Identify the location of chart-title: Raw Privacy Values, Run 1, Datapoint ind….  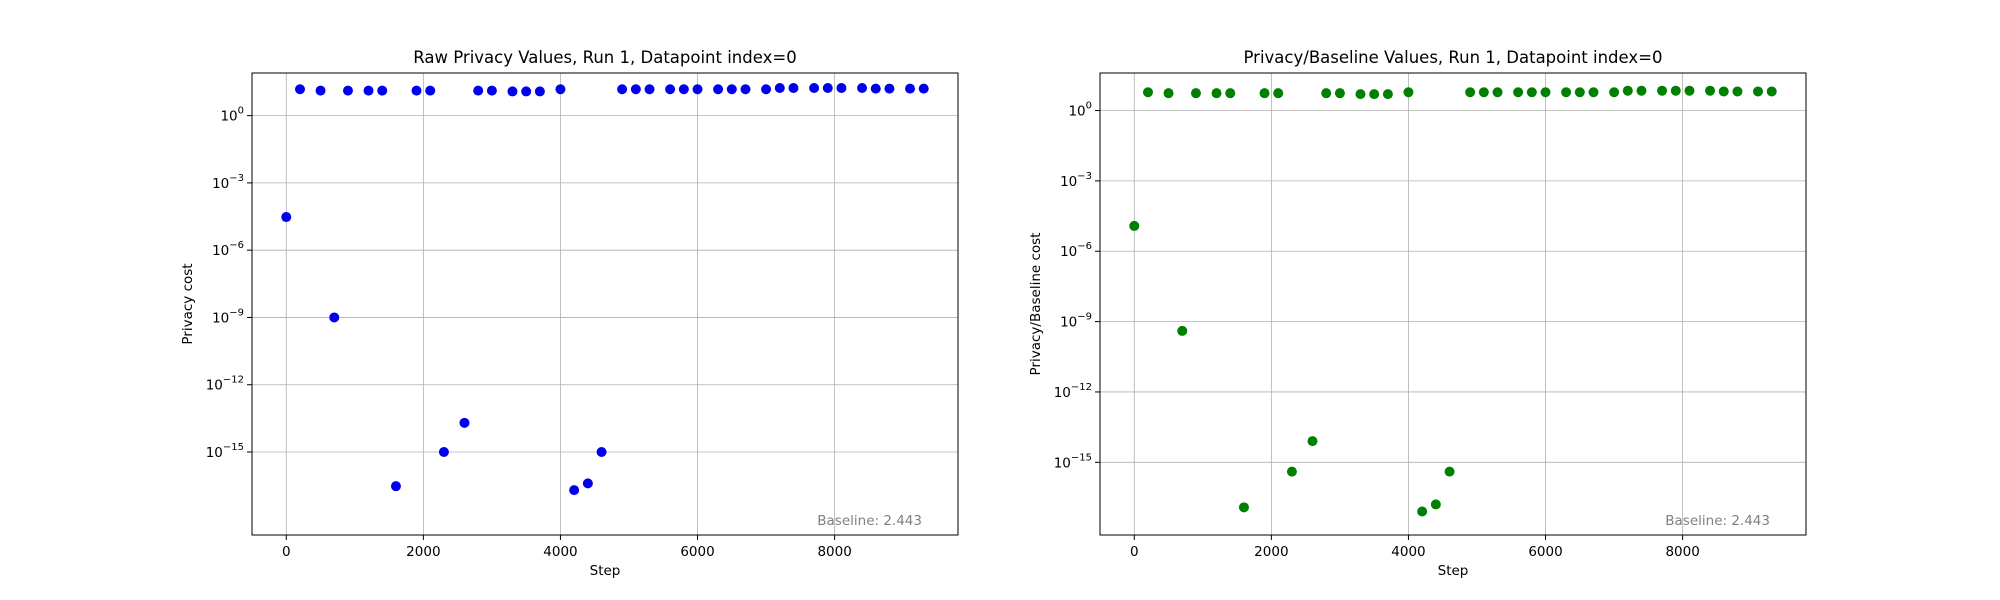
(604, 57).